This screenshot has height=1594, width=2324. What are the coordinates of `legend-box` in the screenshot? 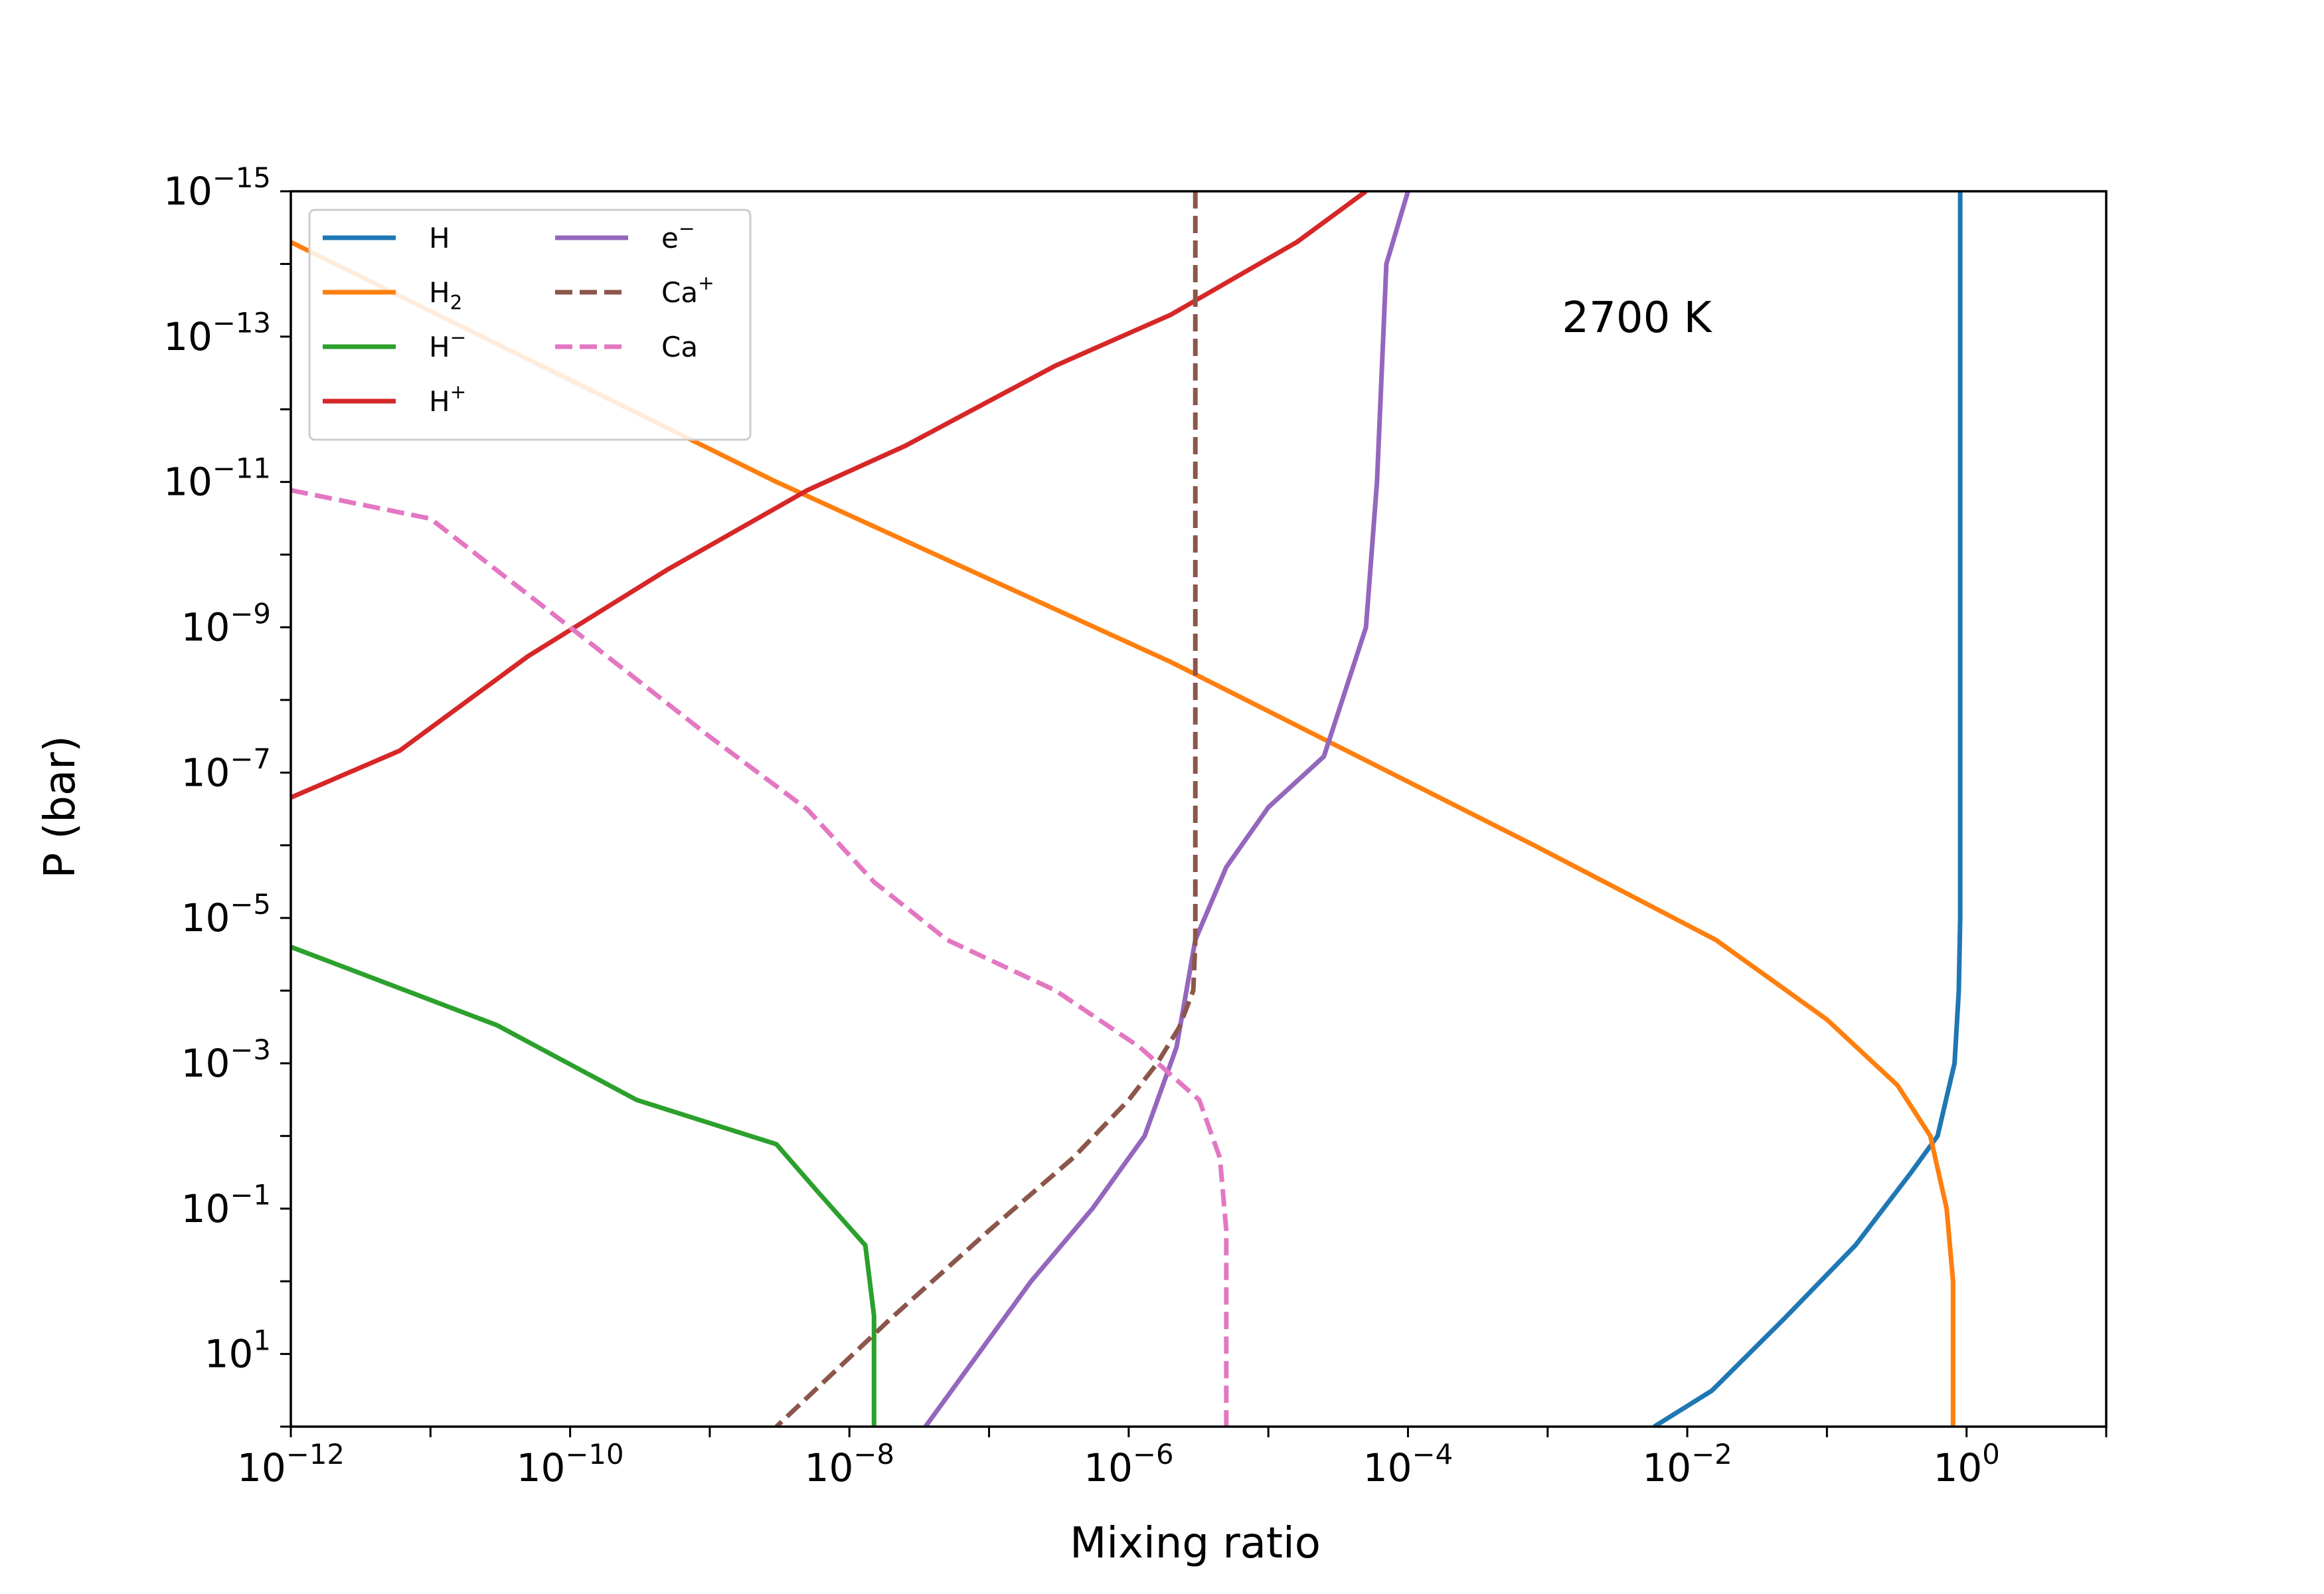 It's located at (530, 325).